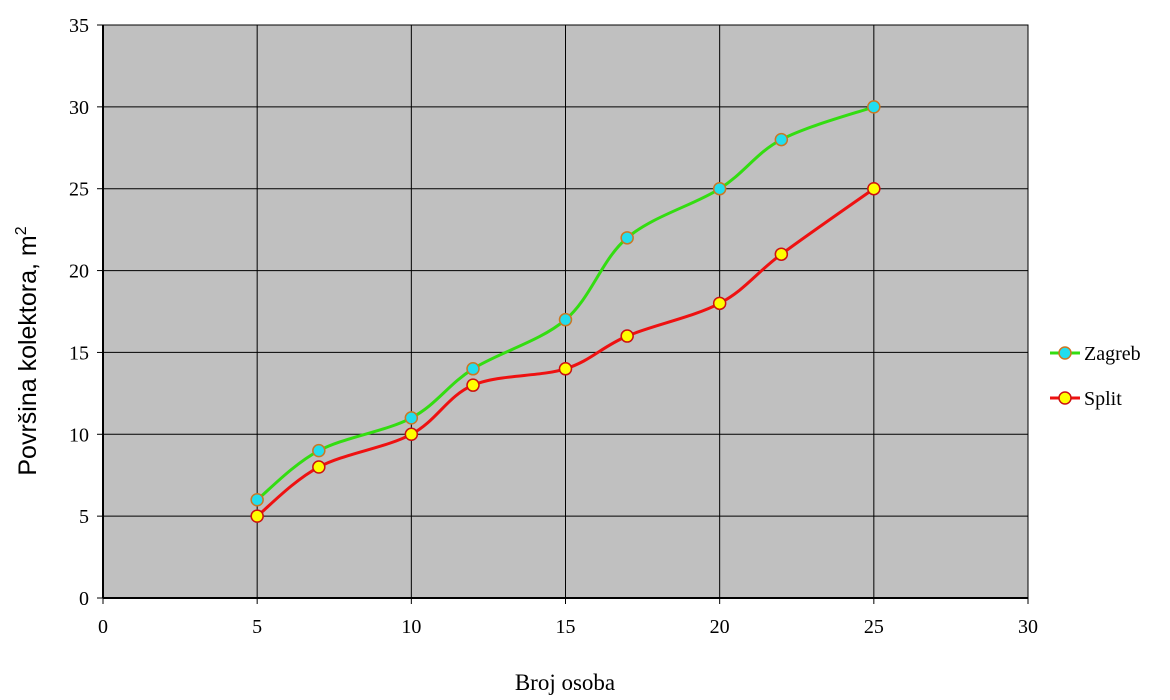 This screenshot has height=700, width=1170. I want to click on x-axis-label: Broj osoba, so click(565, 682).